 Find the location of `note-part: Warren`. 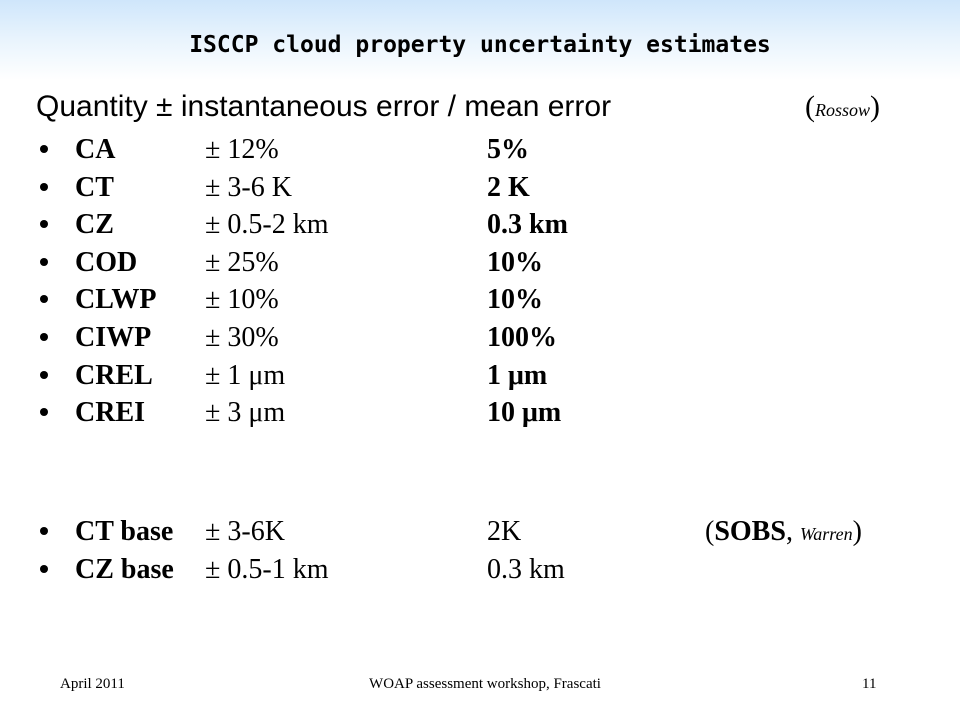

note-part: Warren is located at coordinates (826, 534).